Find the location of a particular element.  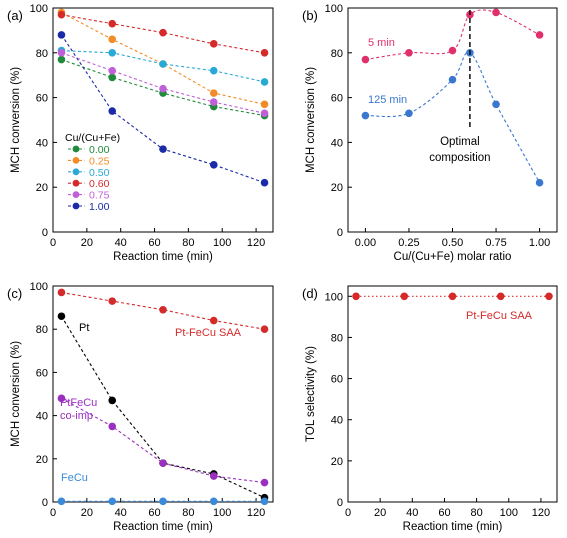

x-tick-label: 0.25 is located at coordinates (408, 243).